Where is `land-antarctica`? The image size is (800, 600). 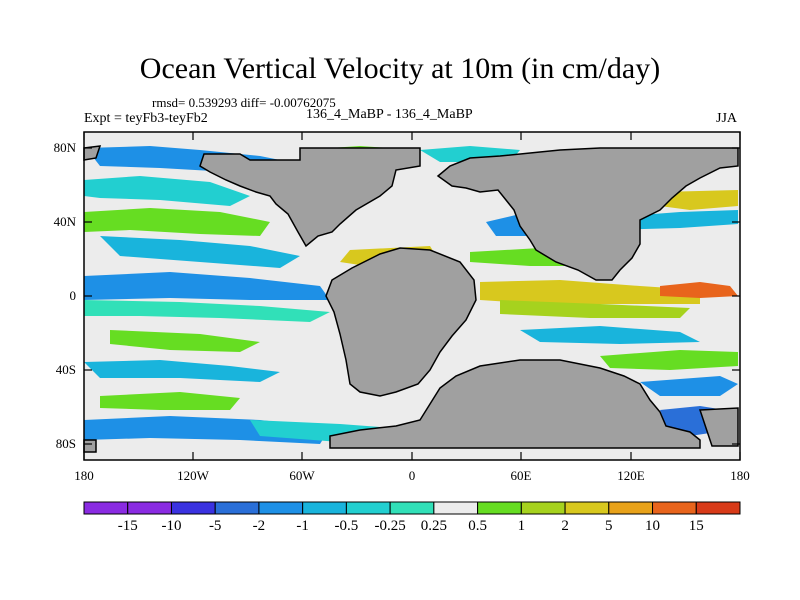
land-antarctica is located at coordinates (515, 404).